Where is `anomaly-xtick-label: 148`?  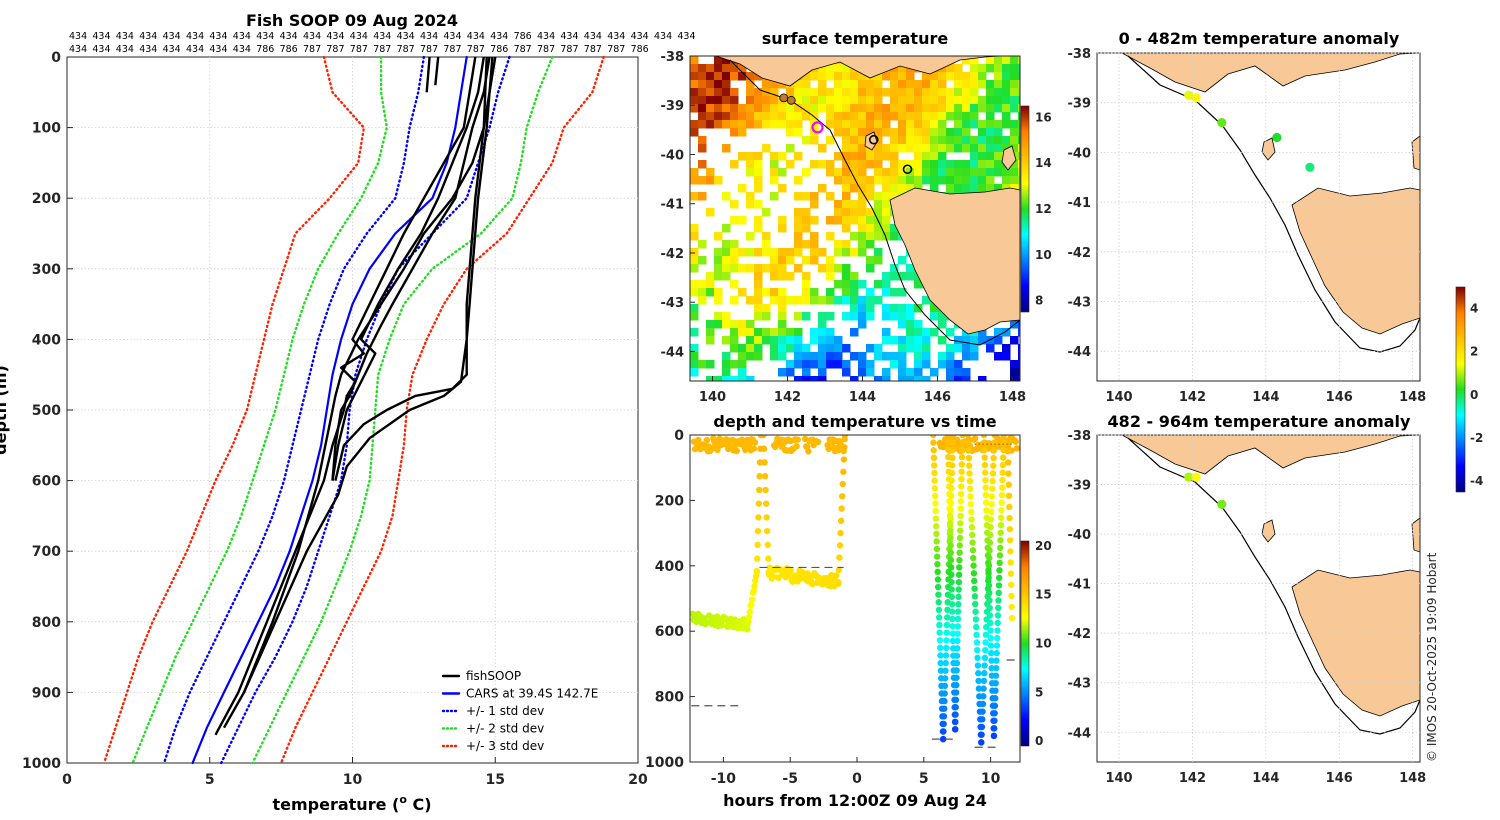
anomaly-xtick-label: 148 is located at coordinates (1412, 778).